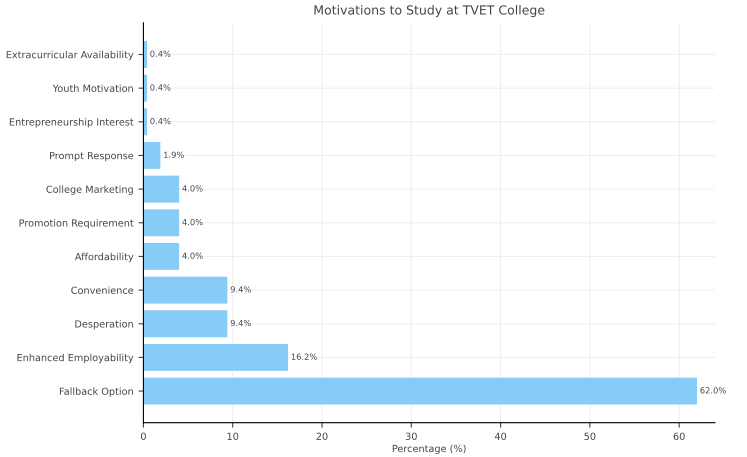 Image resolution: width=747 pixels, height=457 pixels. Describe the element at coordinates (89, 190) in the screenshot. I see `y-tick-label: College Marketing` at that location.